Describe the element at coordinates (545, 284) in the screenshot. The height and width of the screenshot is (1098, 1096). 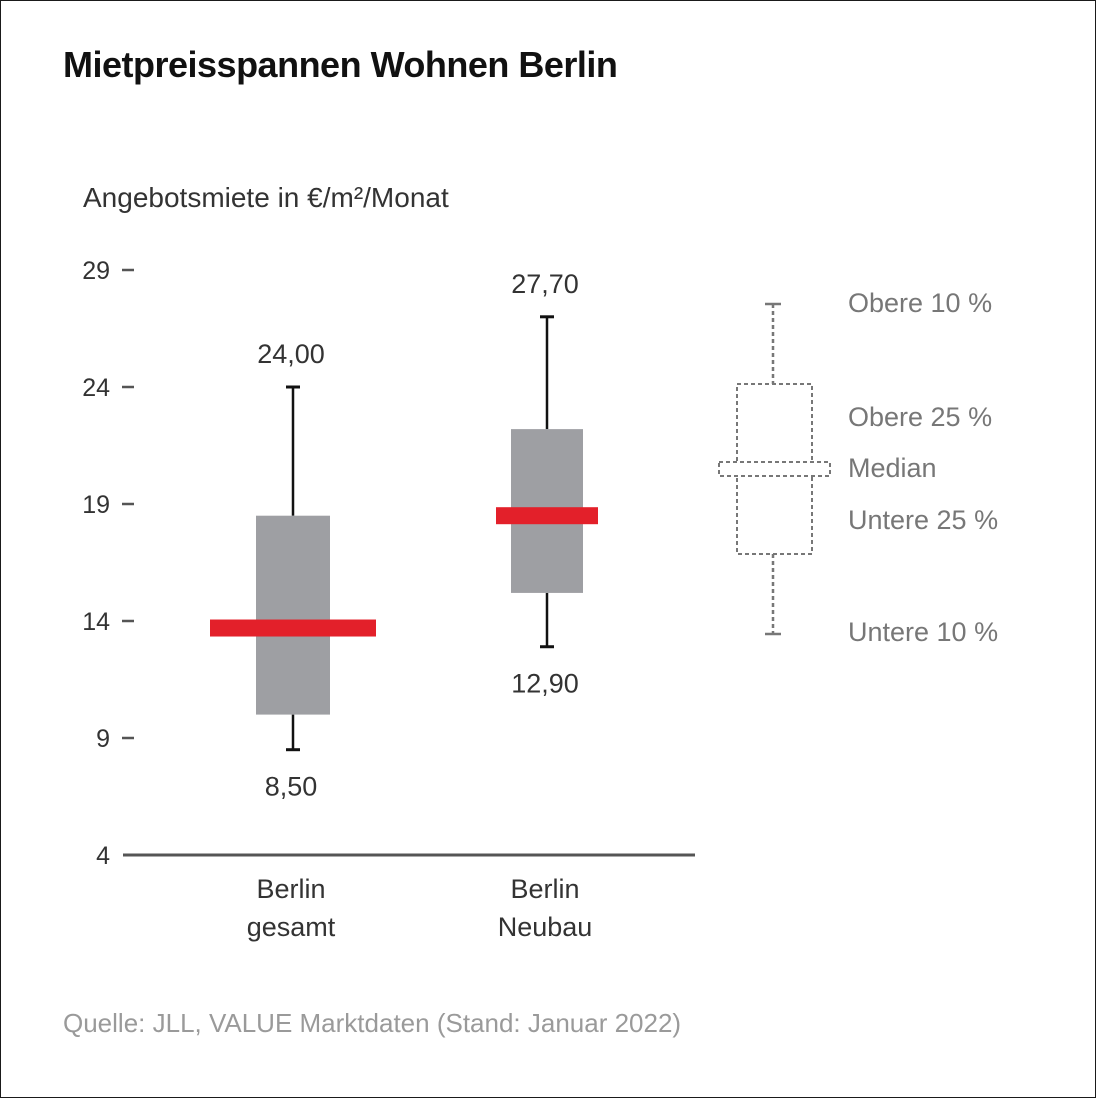
I see `label-upper-value: 27,70` at that location.